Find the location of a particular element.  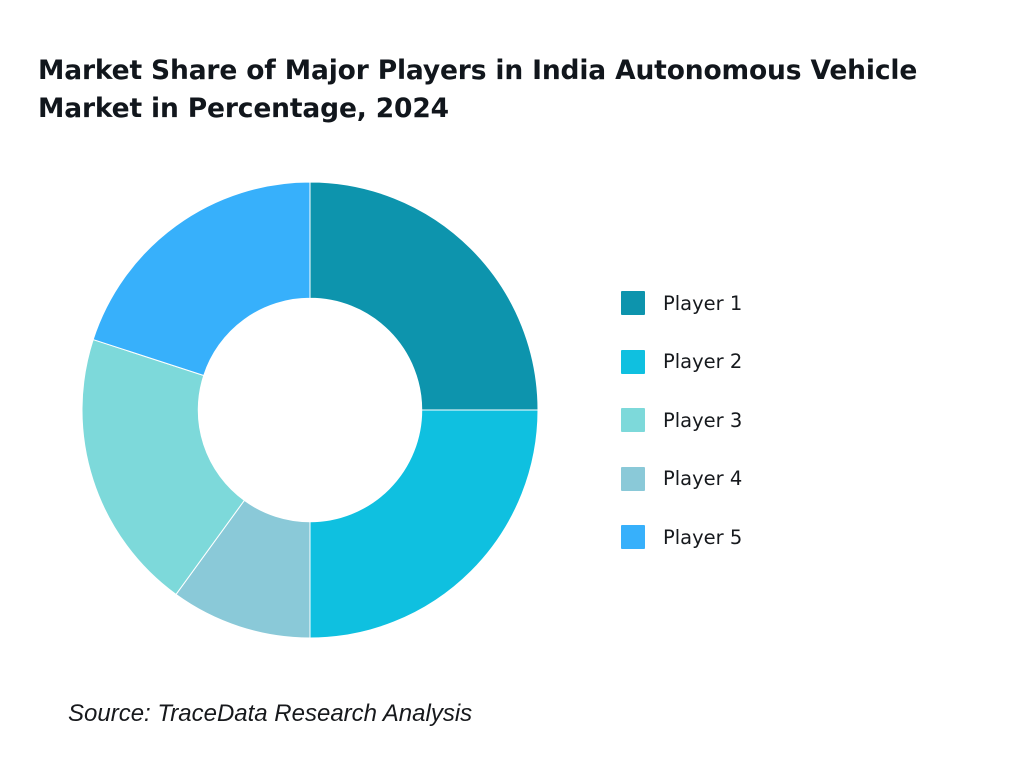

legend-item: Player 3 is located at coordinates (741, 420).